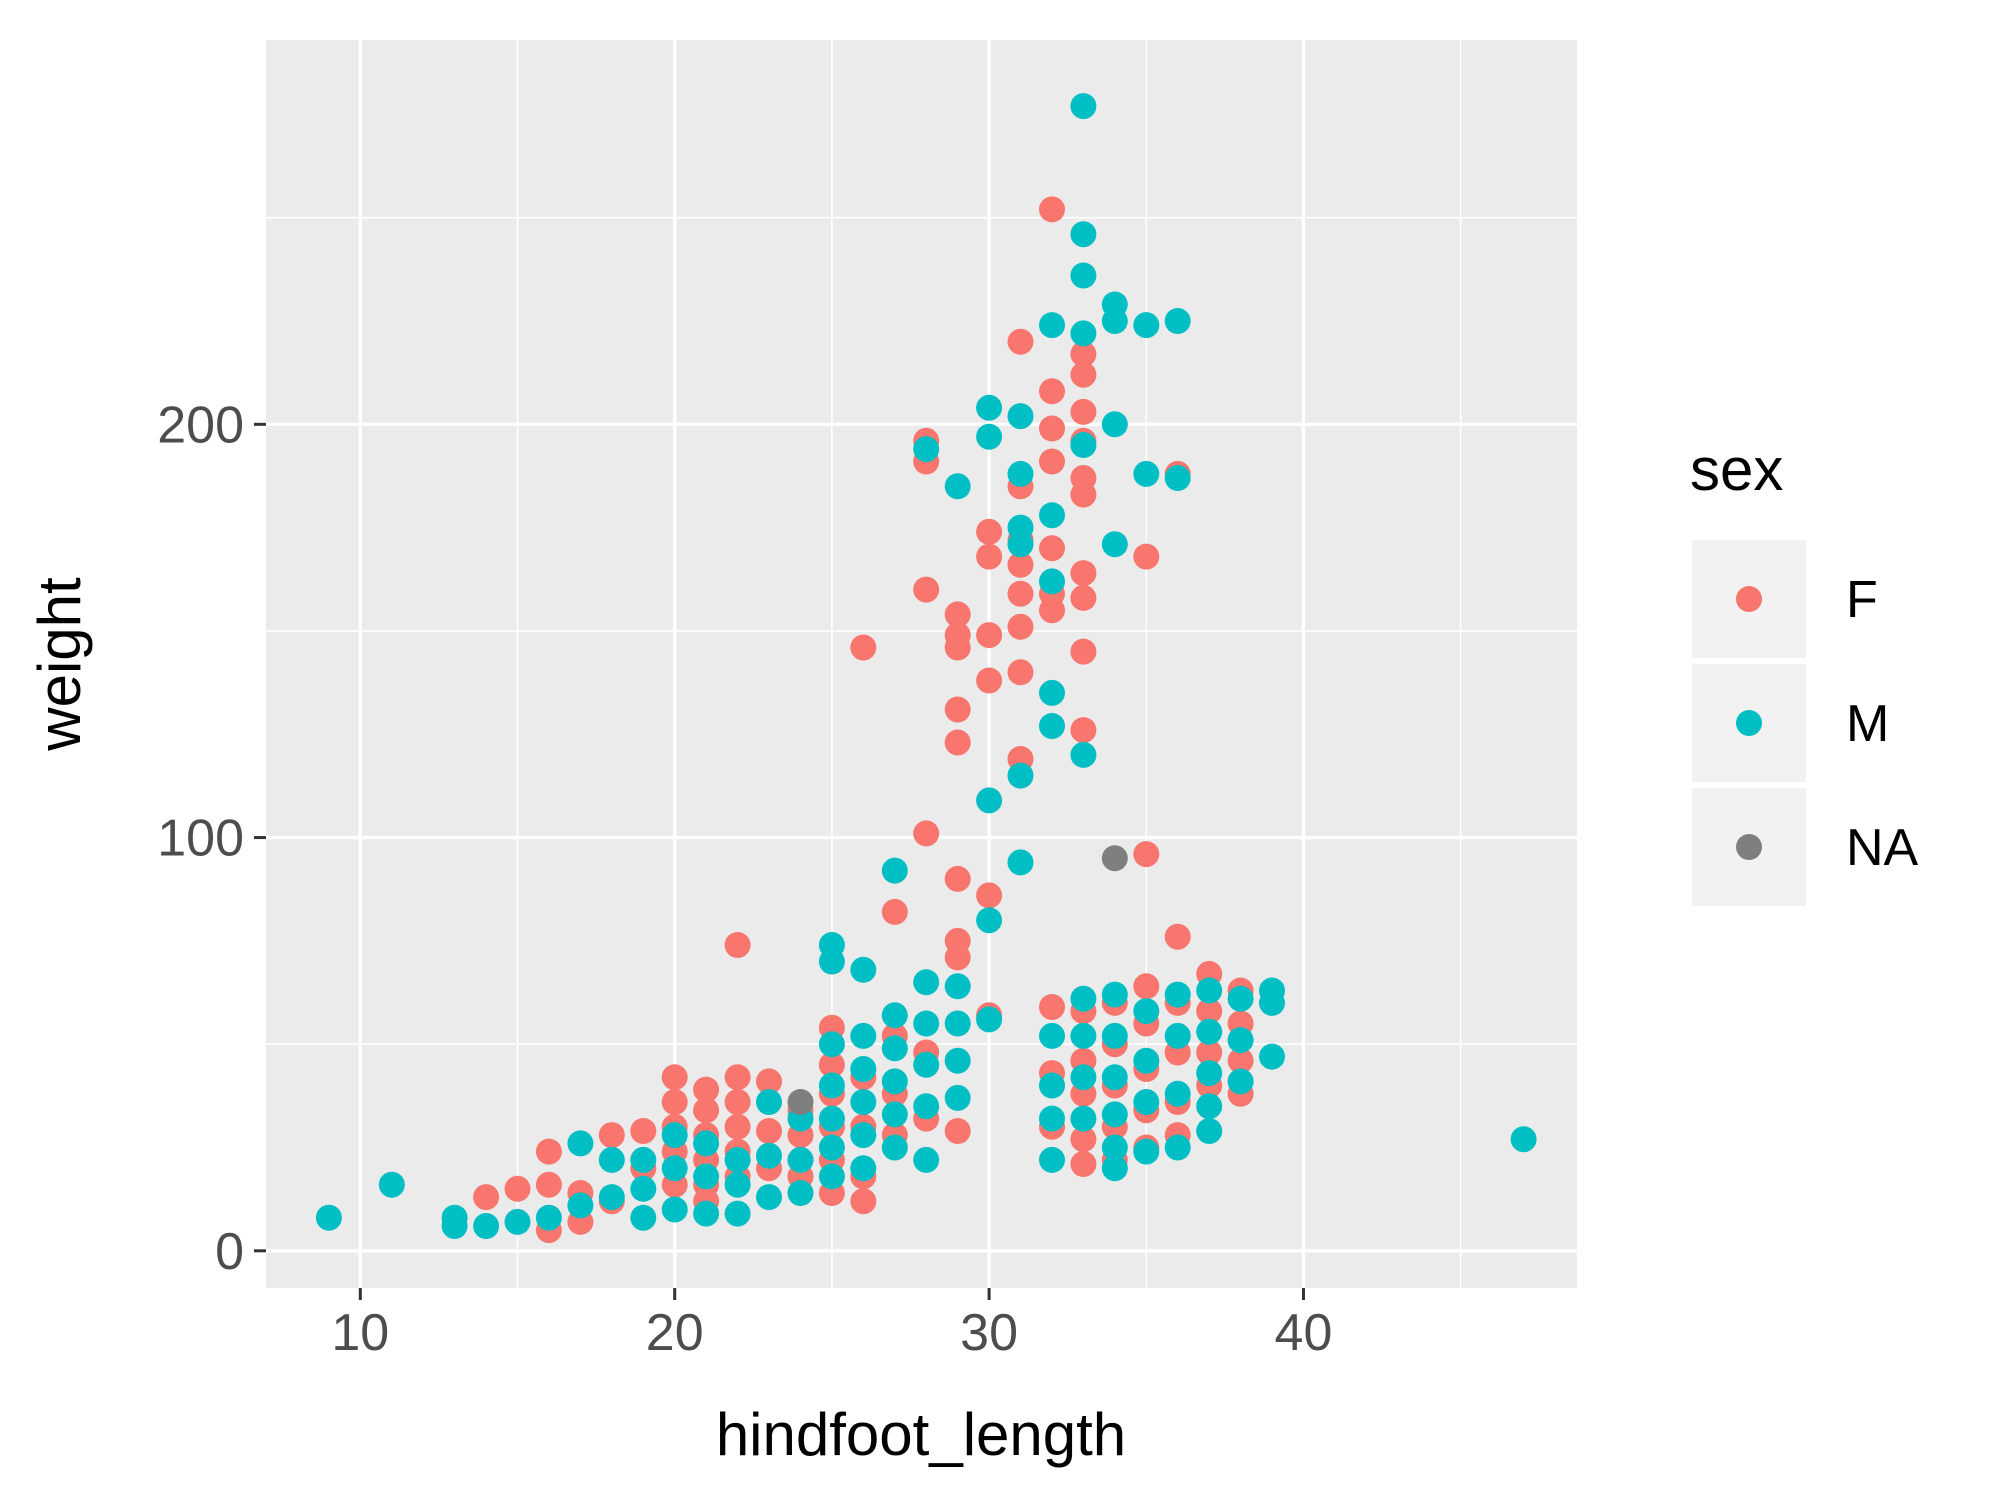  What do you see at coordinates (921, 1434) in the screenshot?
I see `x-axis-title: hindfoot_length` at bounding box center [921, 1434].